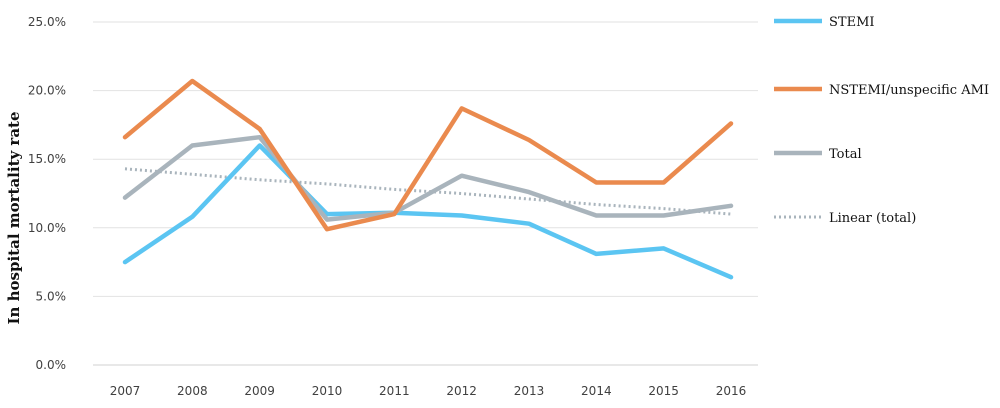 The image size is (1000, 408). Describe the element at coordinates (259, 391) in the screenshot. I see `x-tick-label: 2009` at that location.